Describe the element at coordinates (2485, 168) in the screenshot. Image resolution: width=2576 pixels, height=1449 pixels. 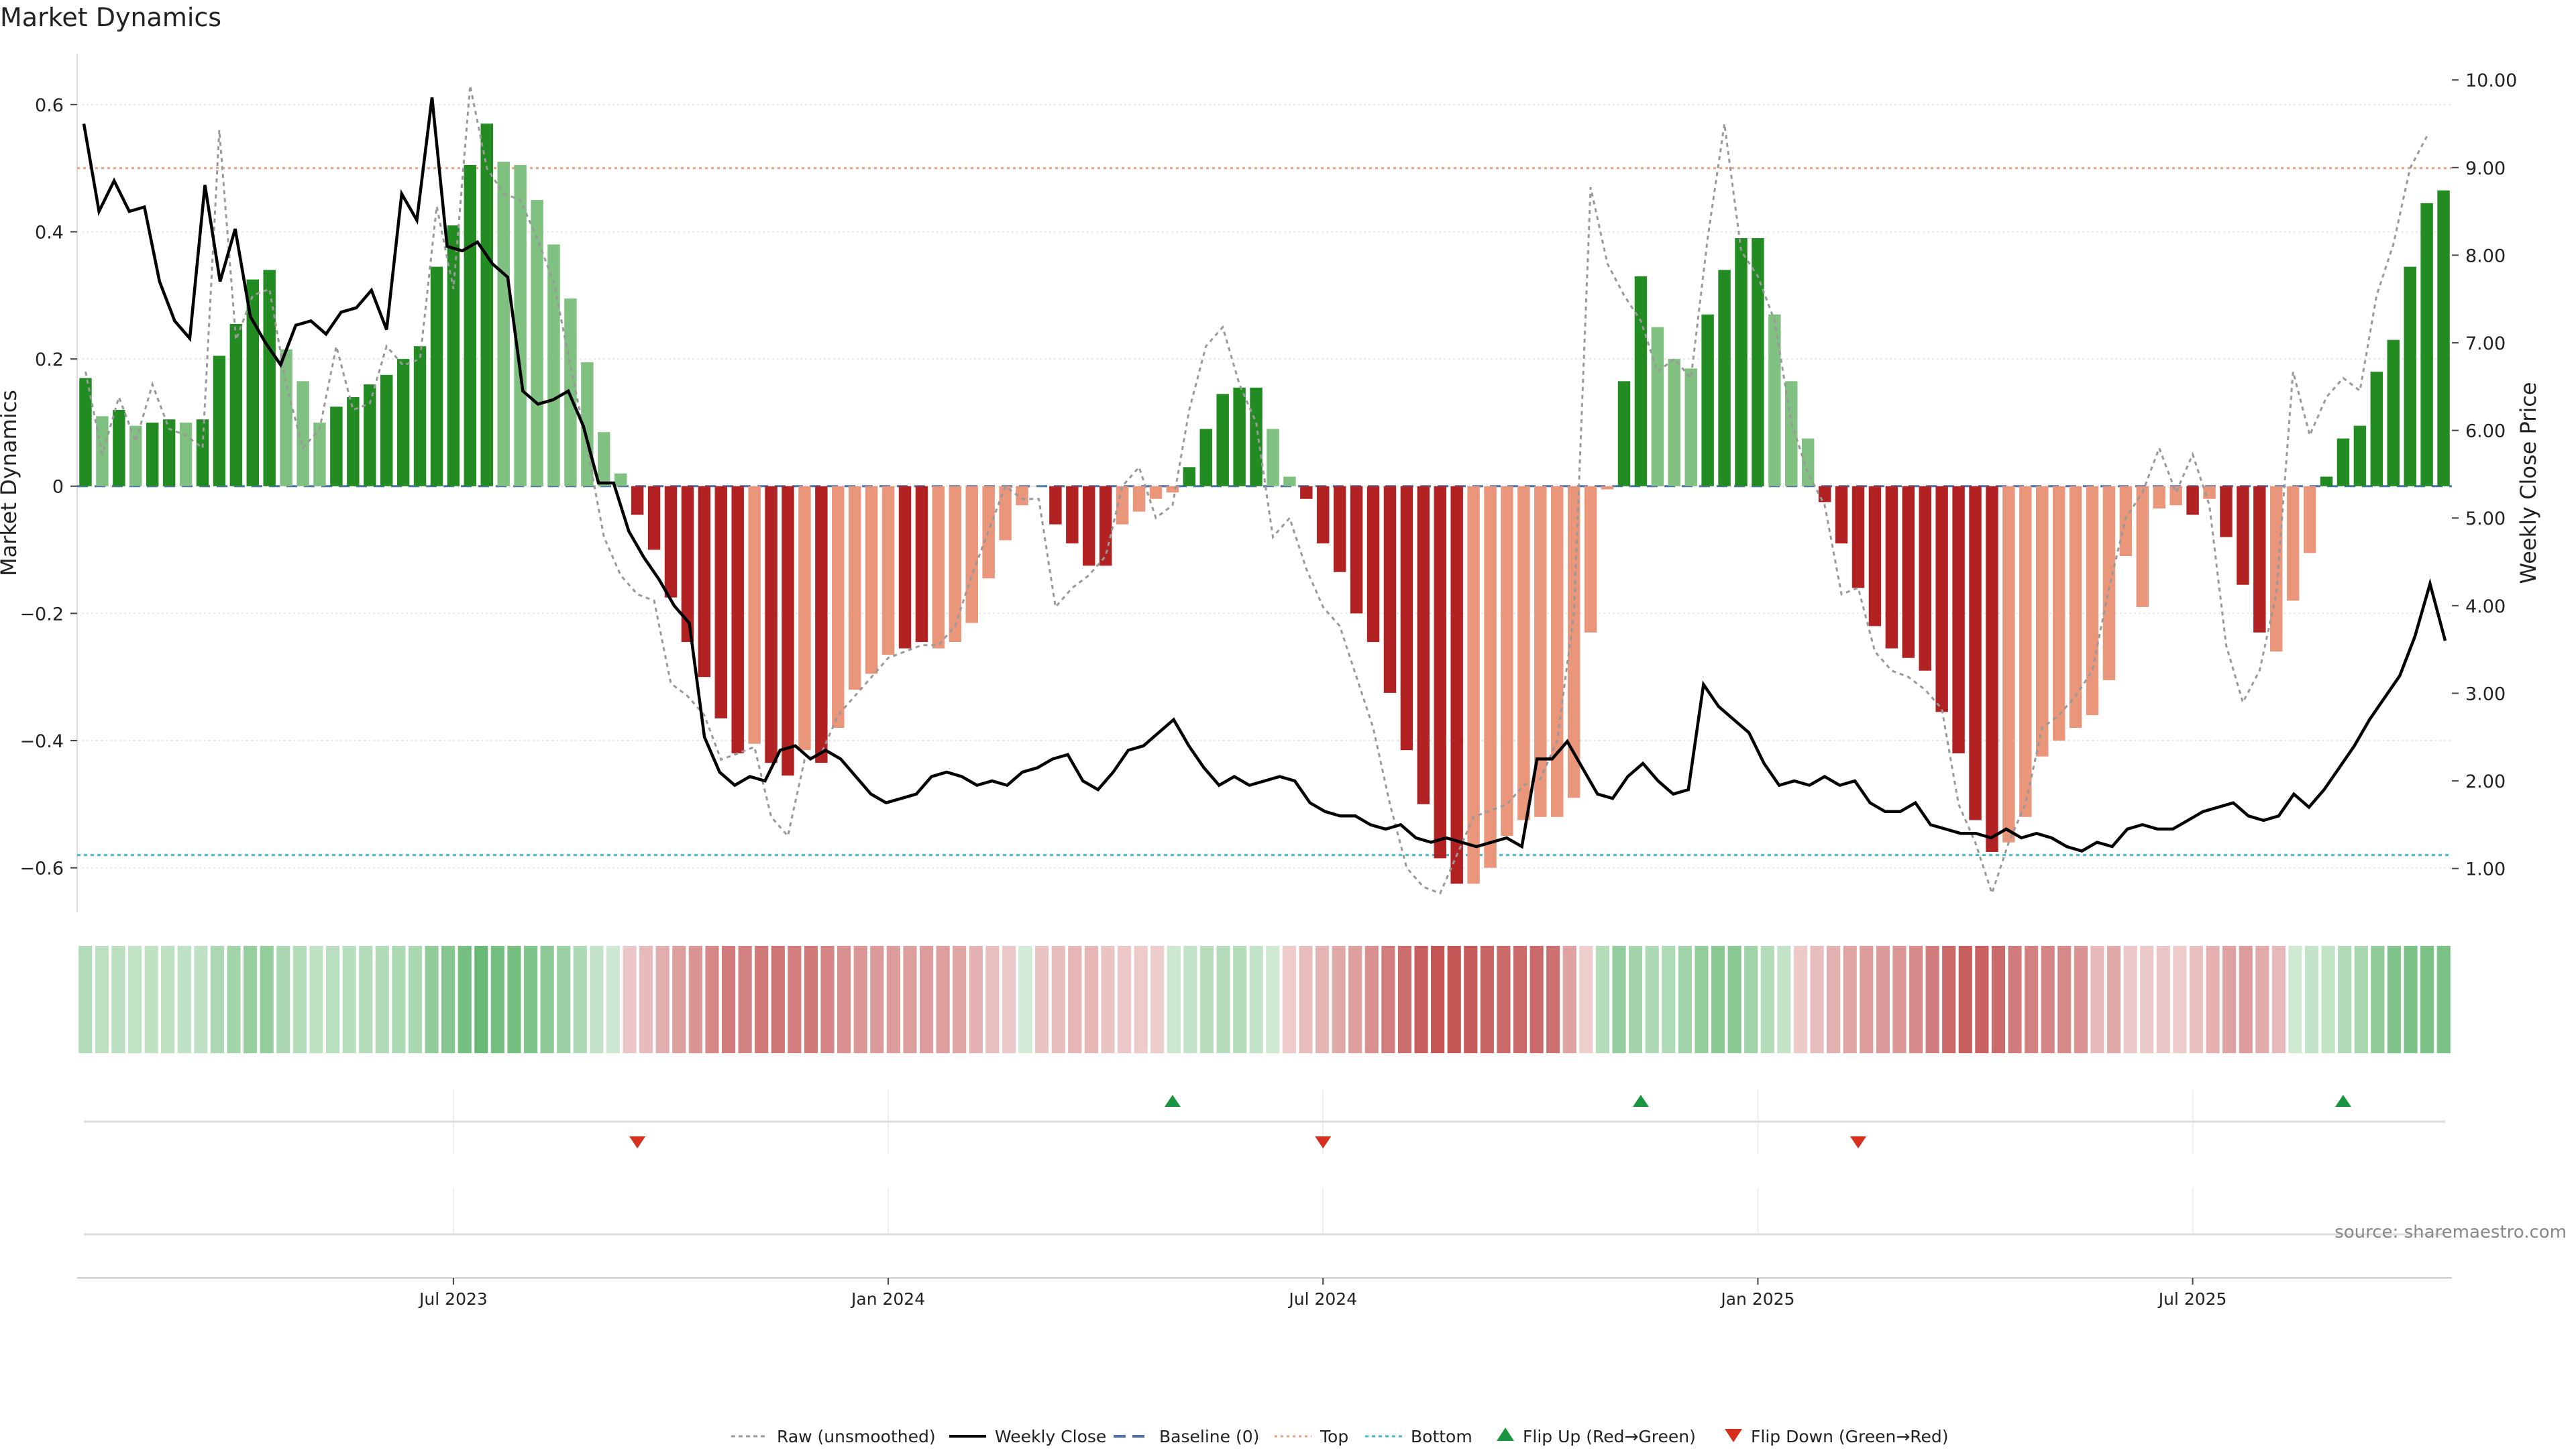
I see `y2-tick-label: 9.00` at that location.